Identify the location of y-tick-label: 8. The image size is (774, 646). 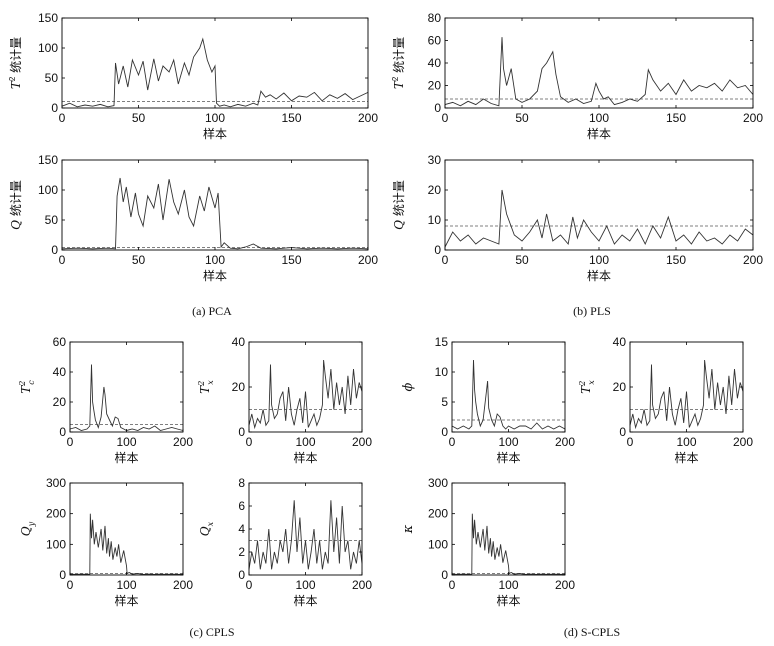
(241, 483).